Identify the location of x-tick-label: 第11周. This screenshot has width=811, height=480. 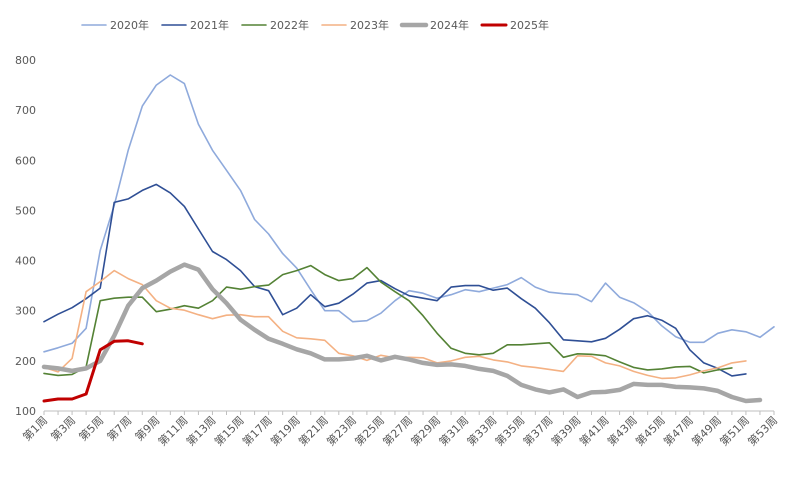
(172, 430).